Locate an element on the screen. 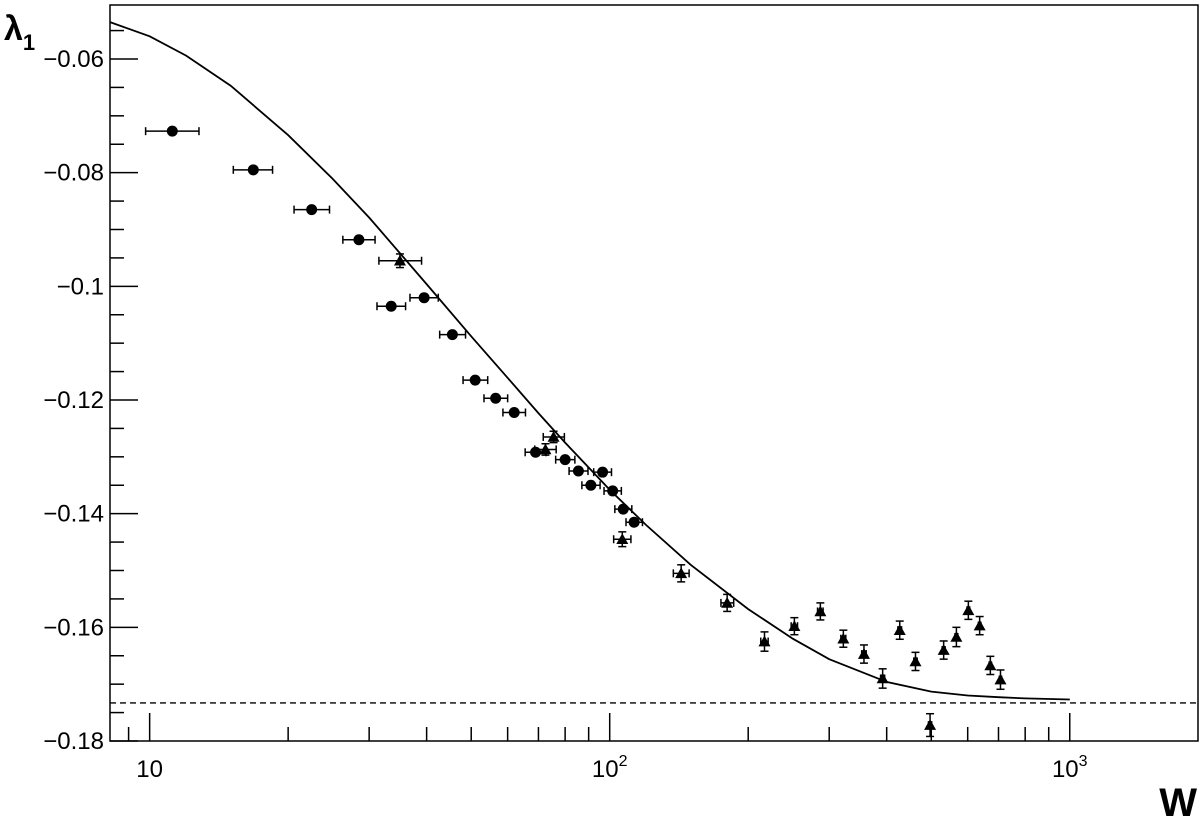  y-axis-title-subscript: 1 is located at coordinates (29, 42).